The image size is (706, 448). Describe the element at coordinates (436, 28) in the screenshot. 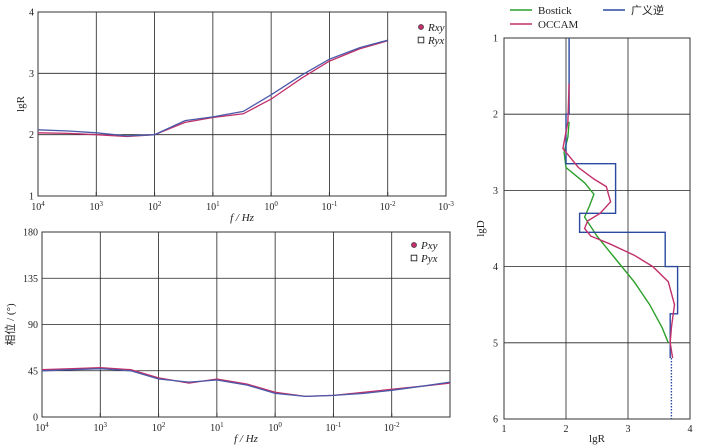

I see `legend-label-rxy: Rxy` at that location.